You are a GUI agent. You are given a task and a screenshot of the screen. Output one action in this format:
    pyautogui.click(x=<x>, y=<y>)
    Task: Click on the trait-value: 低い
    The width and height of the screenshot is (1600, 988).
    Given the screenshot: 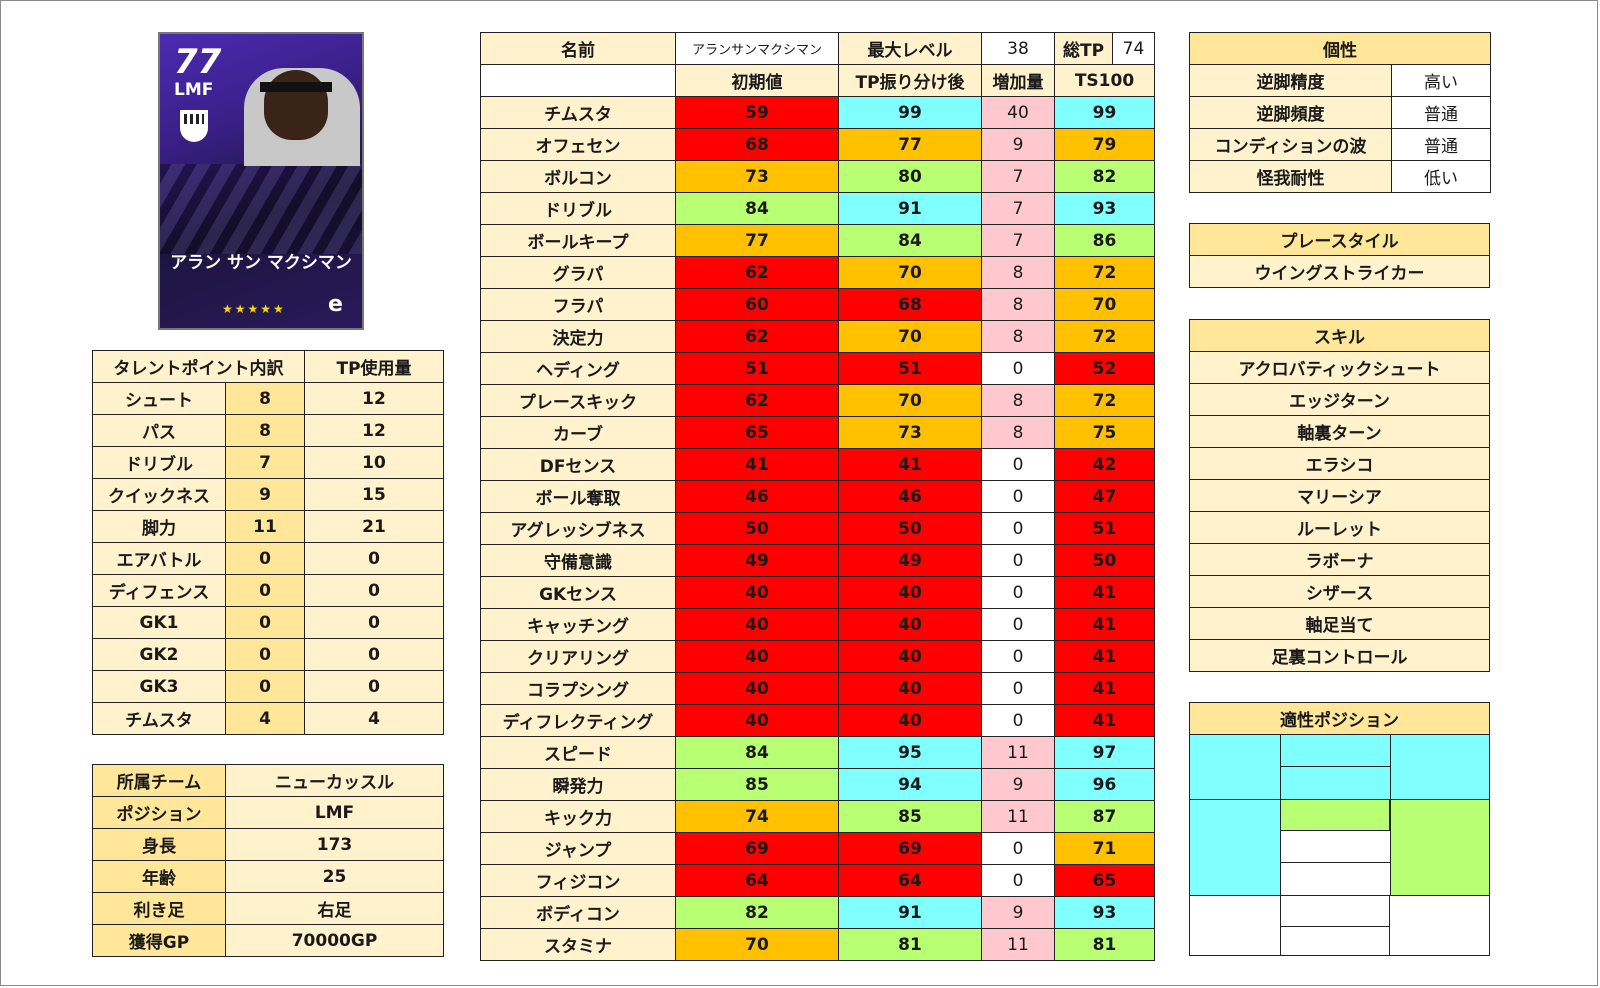 What is the action you would take?
    pyautogui.click(x=1441, y=176)
    